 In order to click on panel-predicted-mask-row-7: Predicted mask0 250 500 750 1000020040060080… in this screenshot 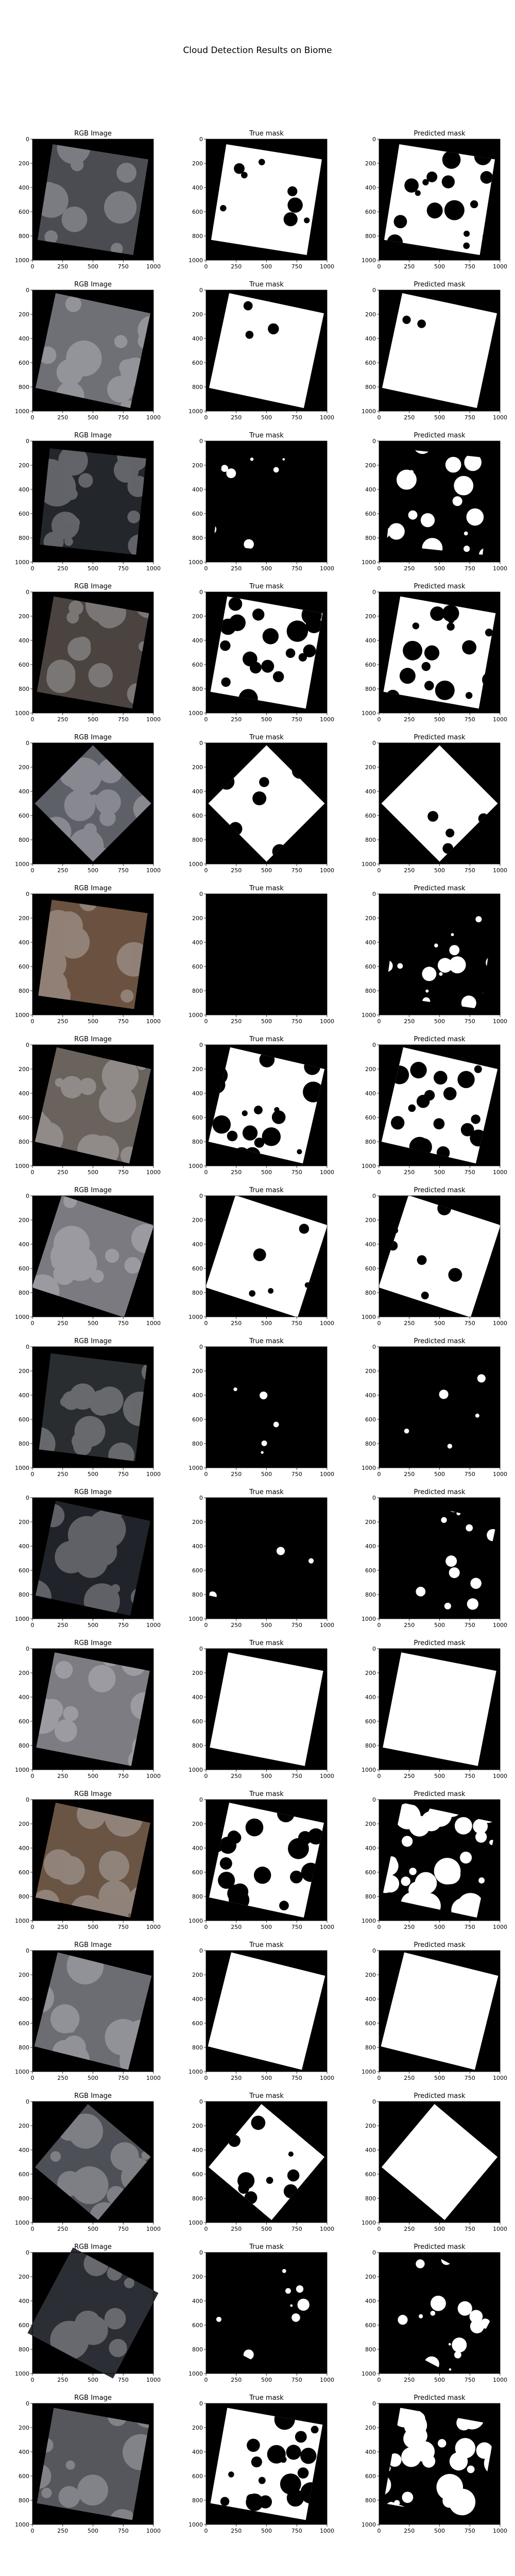, I will do `click(434, 1106)`.